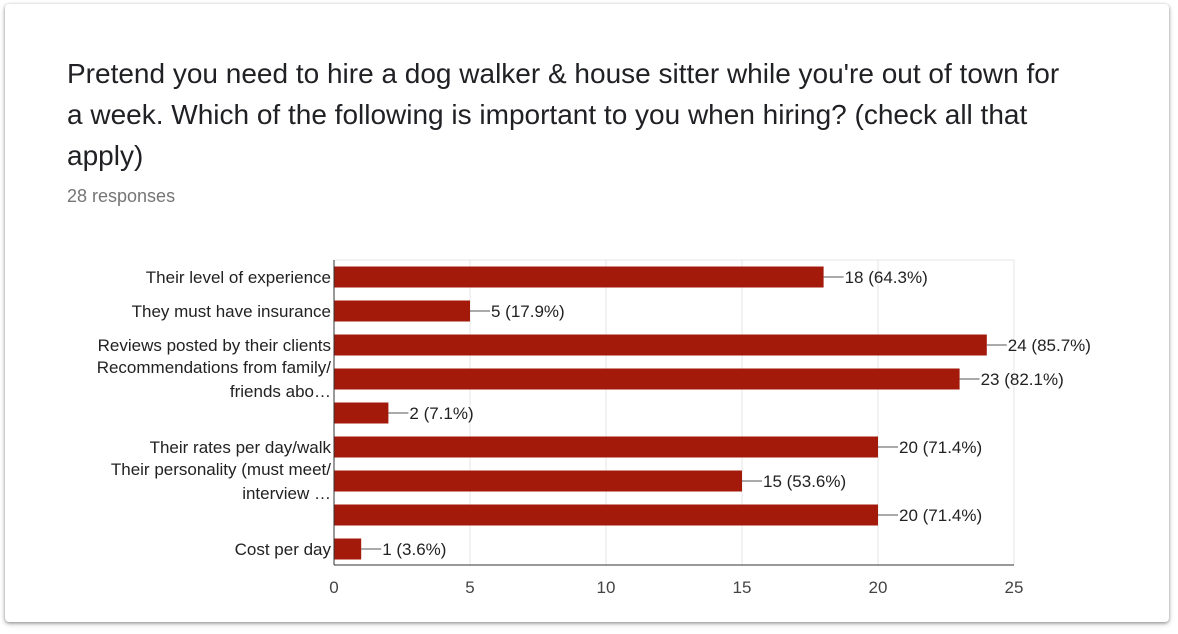 This screenshot has height=634, width=1178. What do you see at coordinates (214, 345) in the screenshot?
I see `category-label: Reviews posted by their clients` at bounding box center [214, 345].